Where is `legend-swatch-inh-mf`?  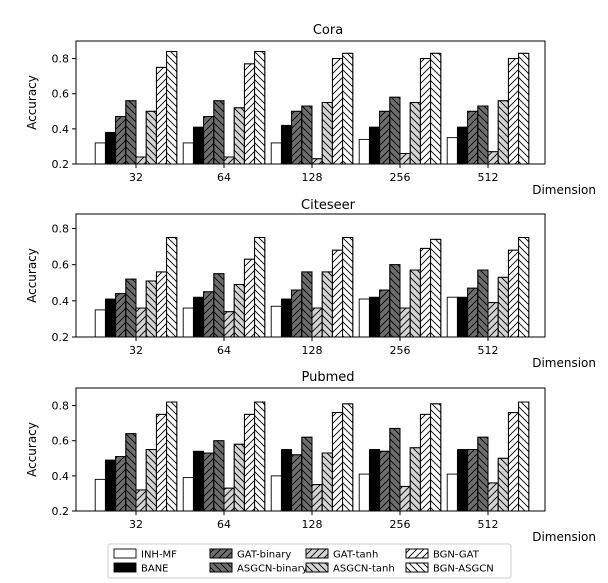 legend-swatch-inh-mf is located at coordinates (125, 553).